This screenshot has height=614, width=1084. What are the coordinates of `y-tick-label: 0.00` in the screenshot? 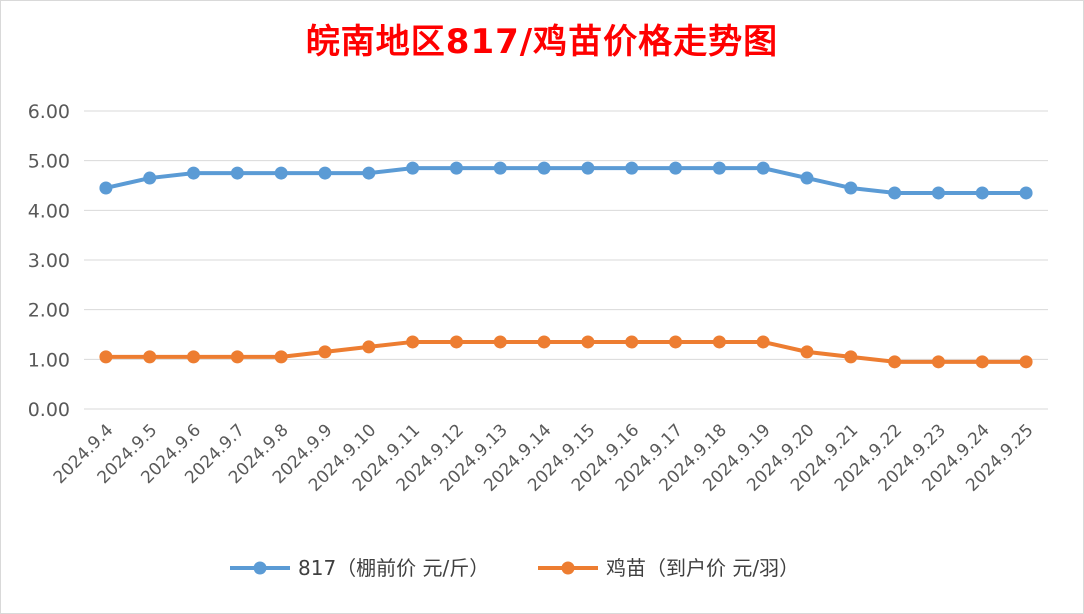 It's located at (49, 410).